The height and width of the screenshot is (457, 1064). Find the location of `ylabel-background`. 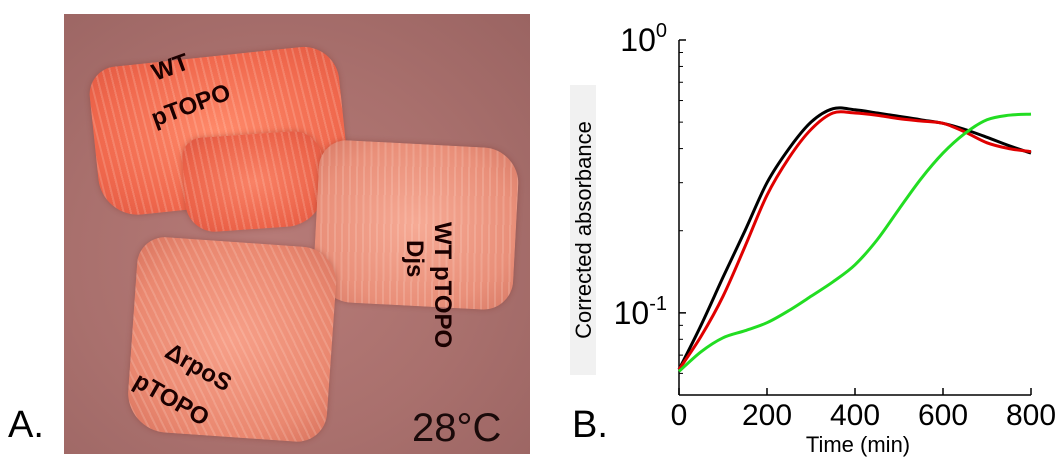

ylabel-background is located at coordinates (583, 230).